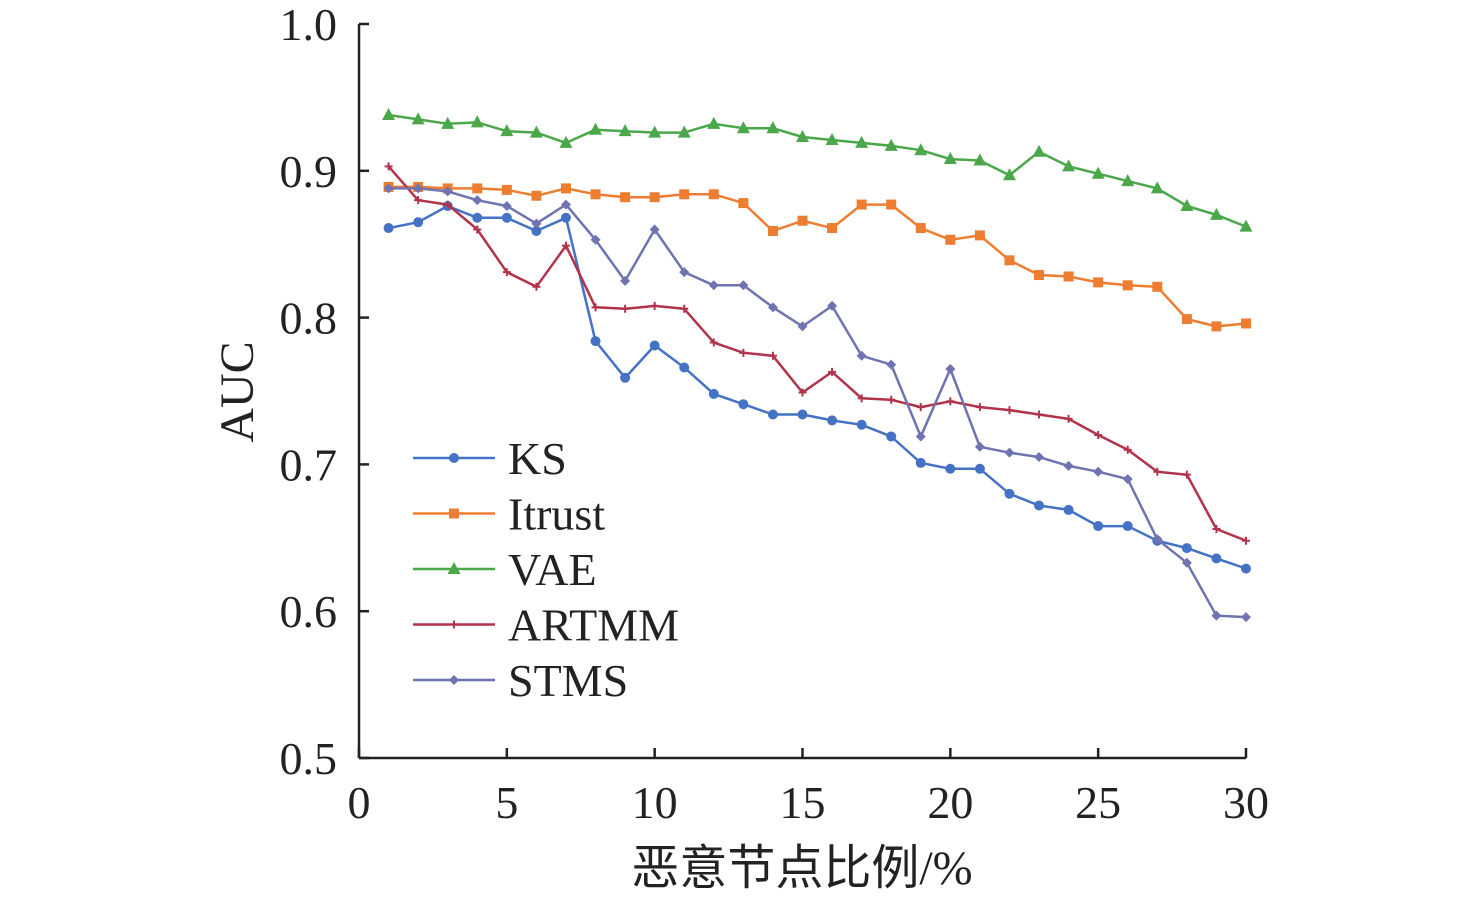 The width and height of the screenshot is (1476, 903). What do you see at coordinates (817, 170) in the screenshot?
I see `series-vae` at bounding box center [817, 170].